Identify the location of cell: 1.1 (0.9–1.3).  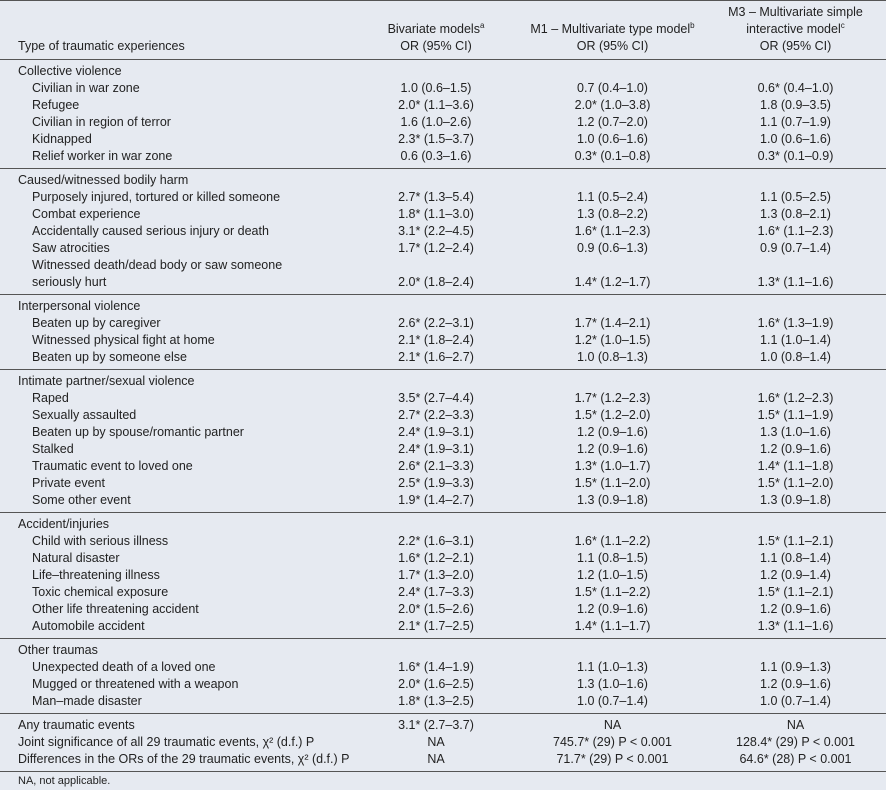
(795, 667).